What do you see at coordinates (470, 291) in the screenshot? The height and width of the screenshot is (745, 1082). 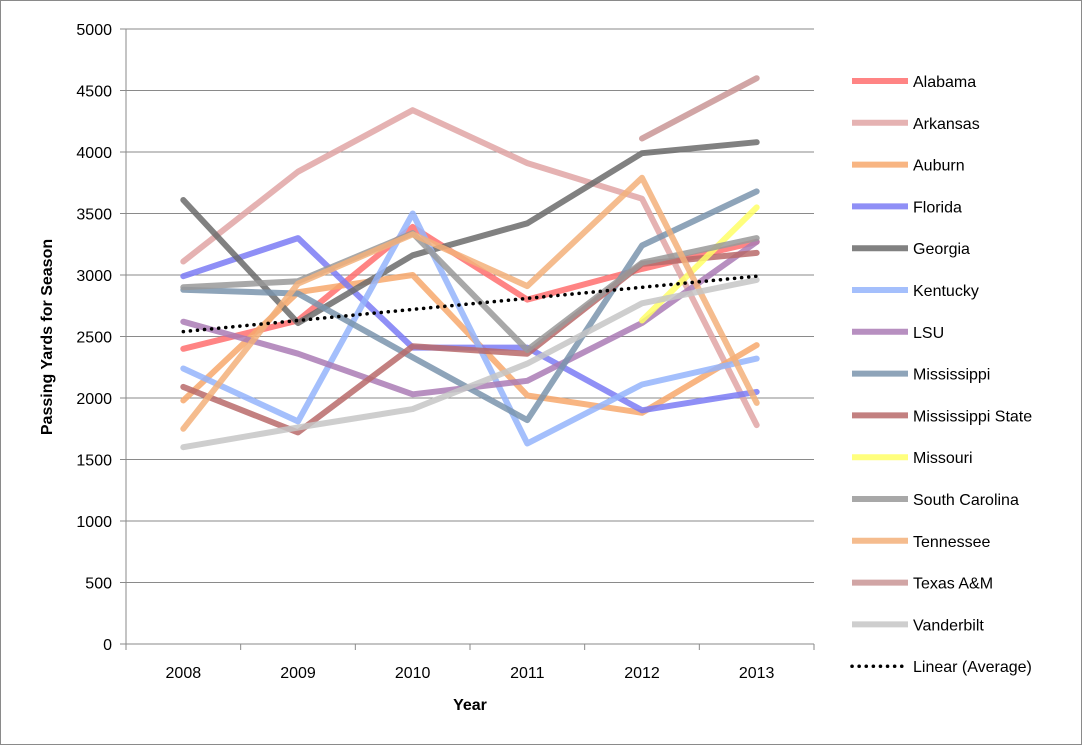 I see `series-line-south-carolina` at bounding box center [470, 291].